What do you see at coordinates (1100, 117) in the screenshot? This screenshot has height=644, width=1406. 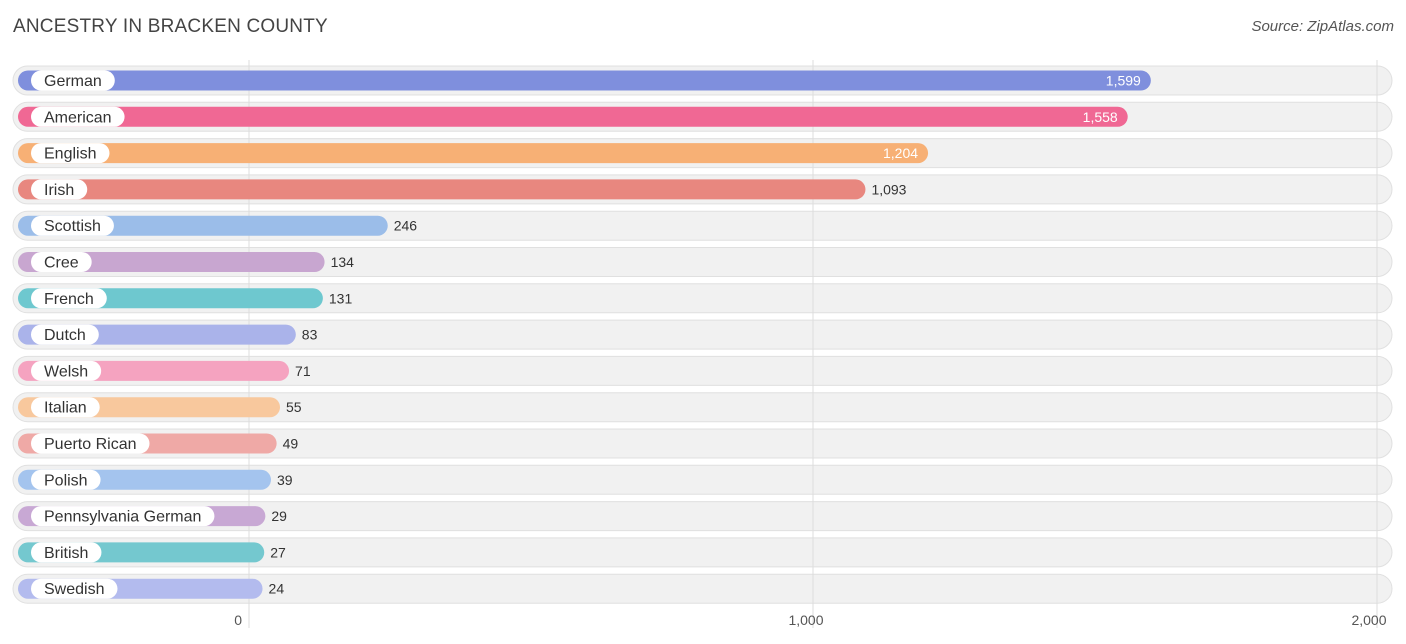 I see `value-label: 1,558` at bounding box center [1100, 117].